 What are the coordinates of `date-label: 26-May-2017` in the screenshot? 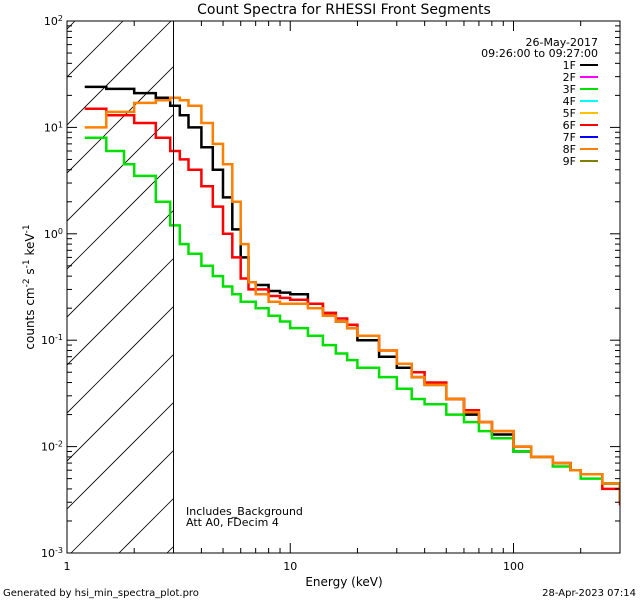 It's located at (562, 42).